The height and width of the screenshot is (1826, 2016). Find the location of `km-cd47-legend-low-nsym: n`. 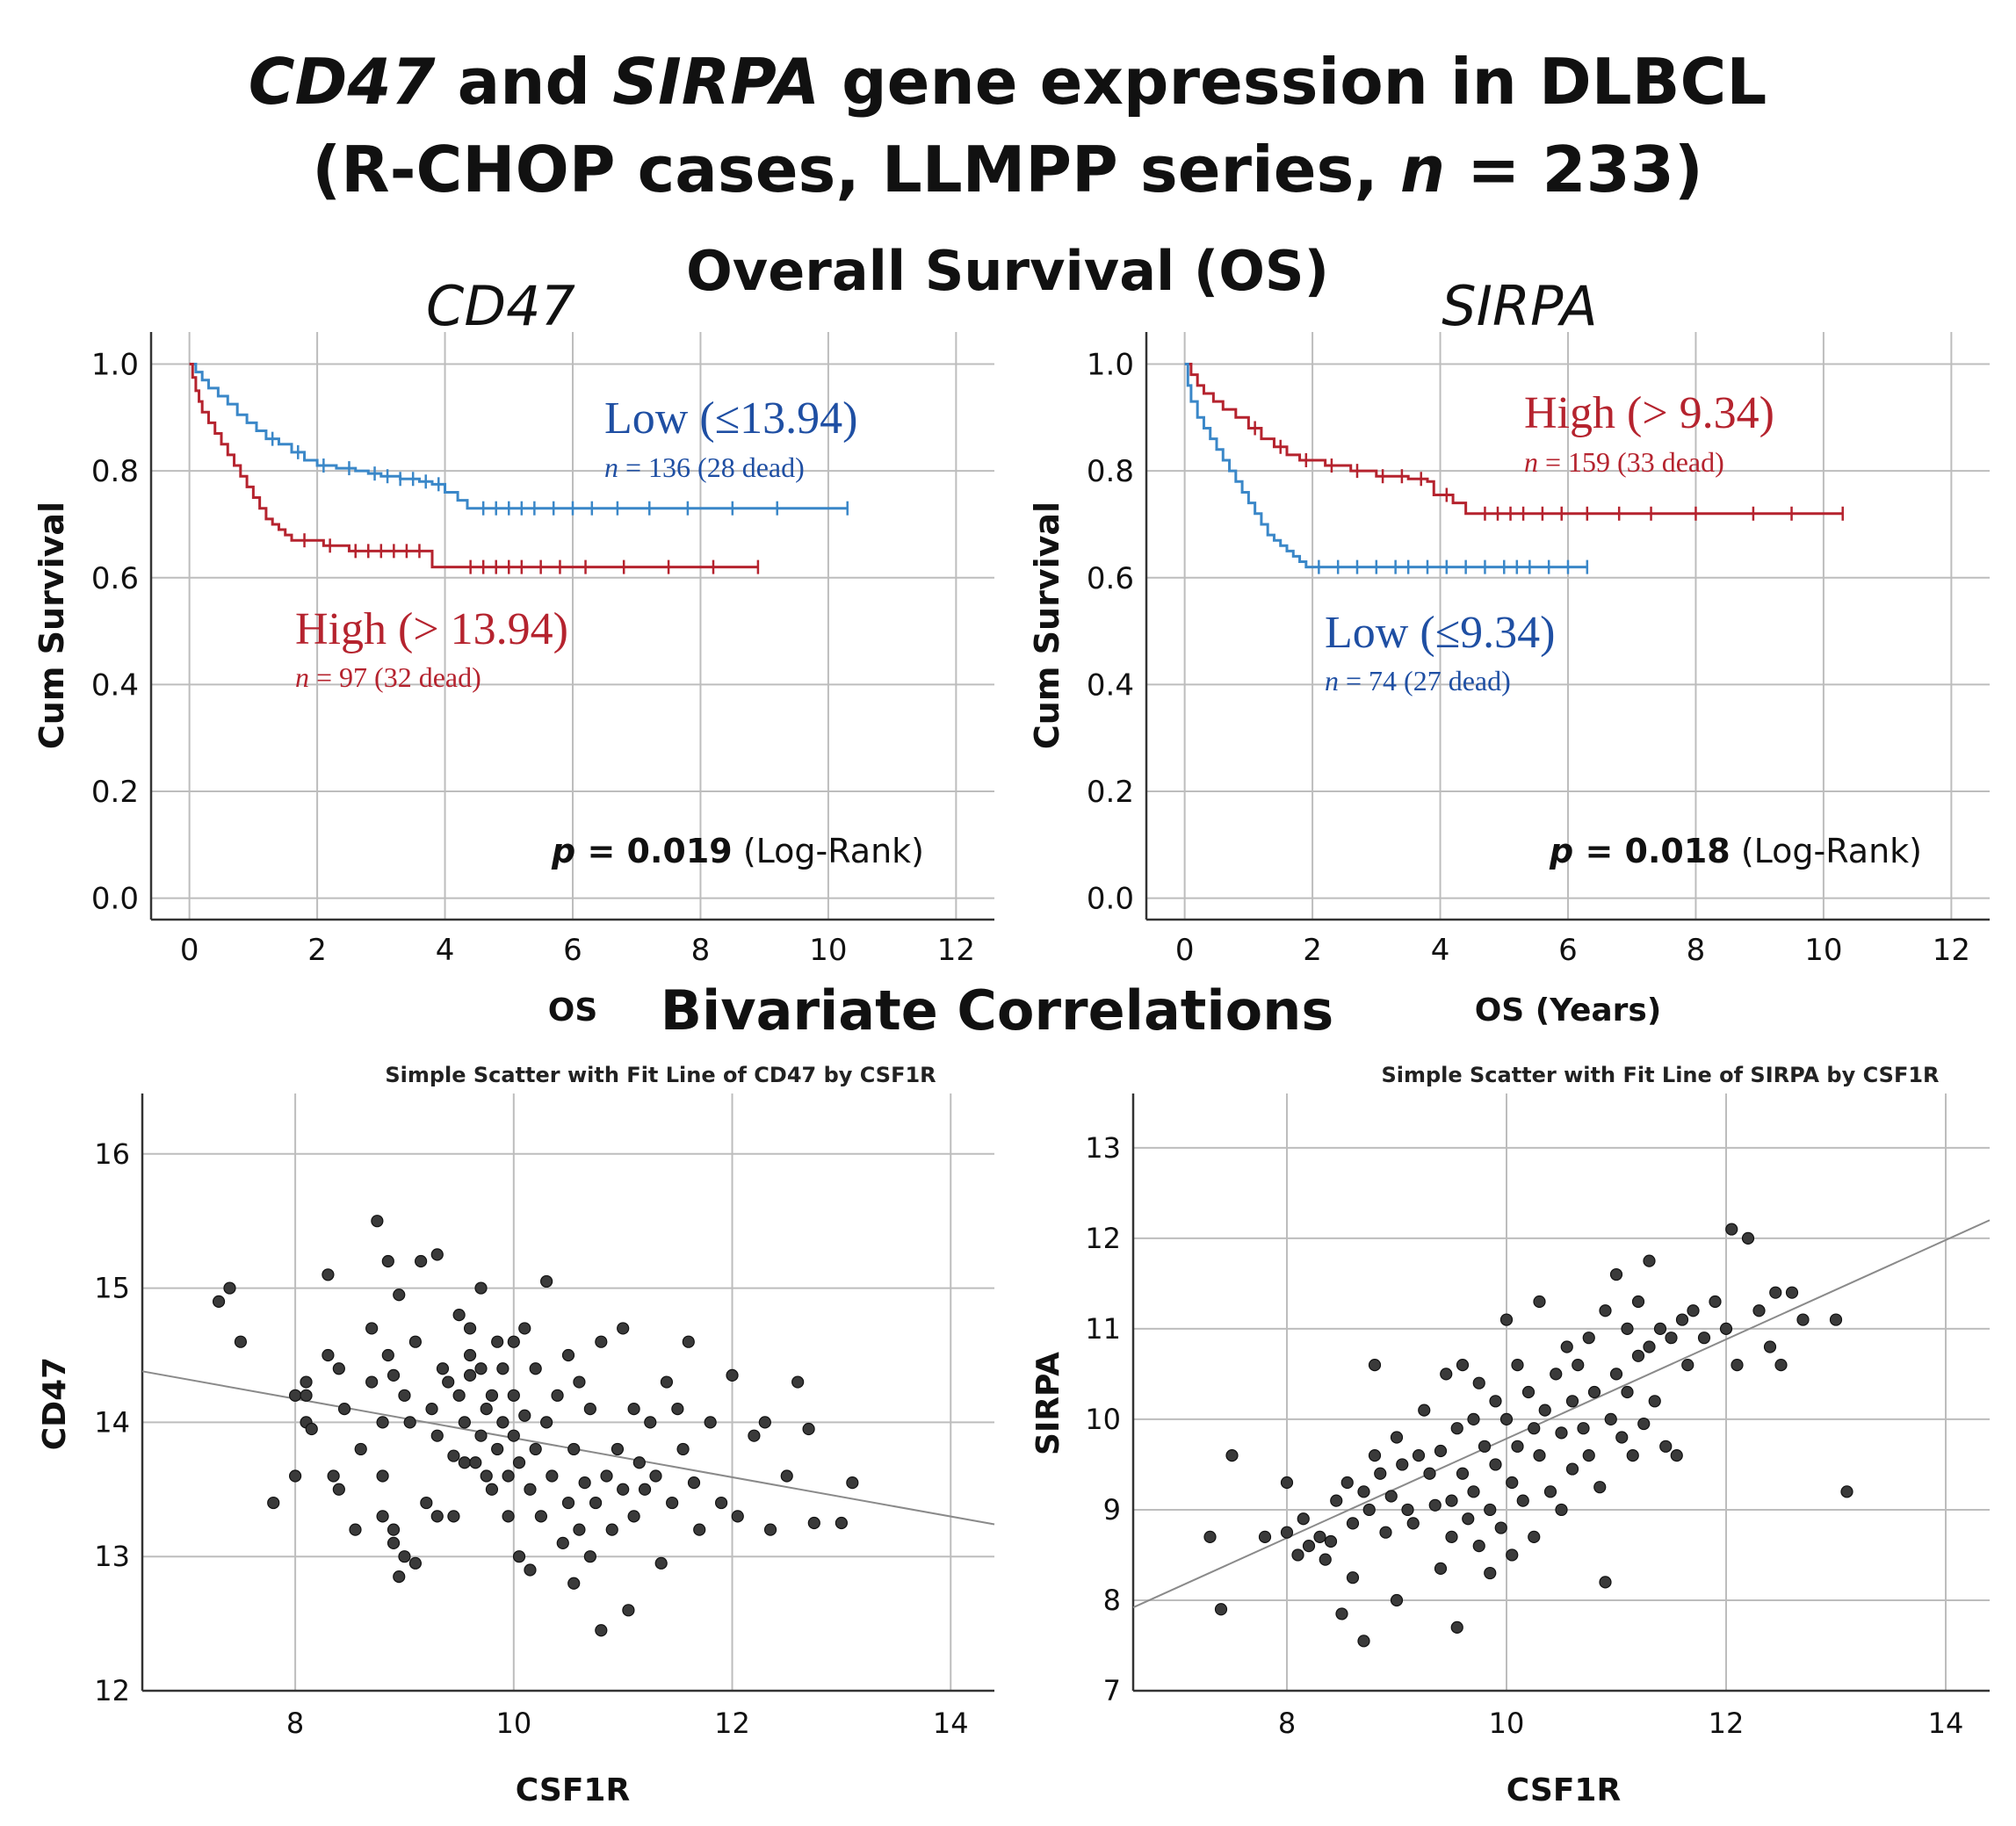

km-cd47-legend-low-nsym: n is located at coordinates (611, 467).